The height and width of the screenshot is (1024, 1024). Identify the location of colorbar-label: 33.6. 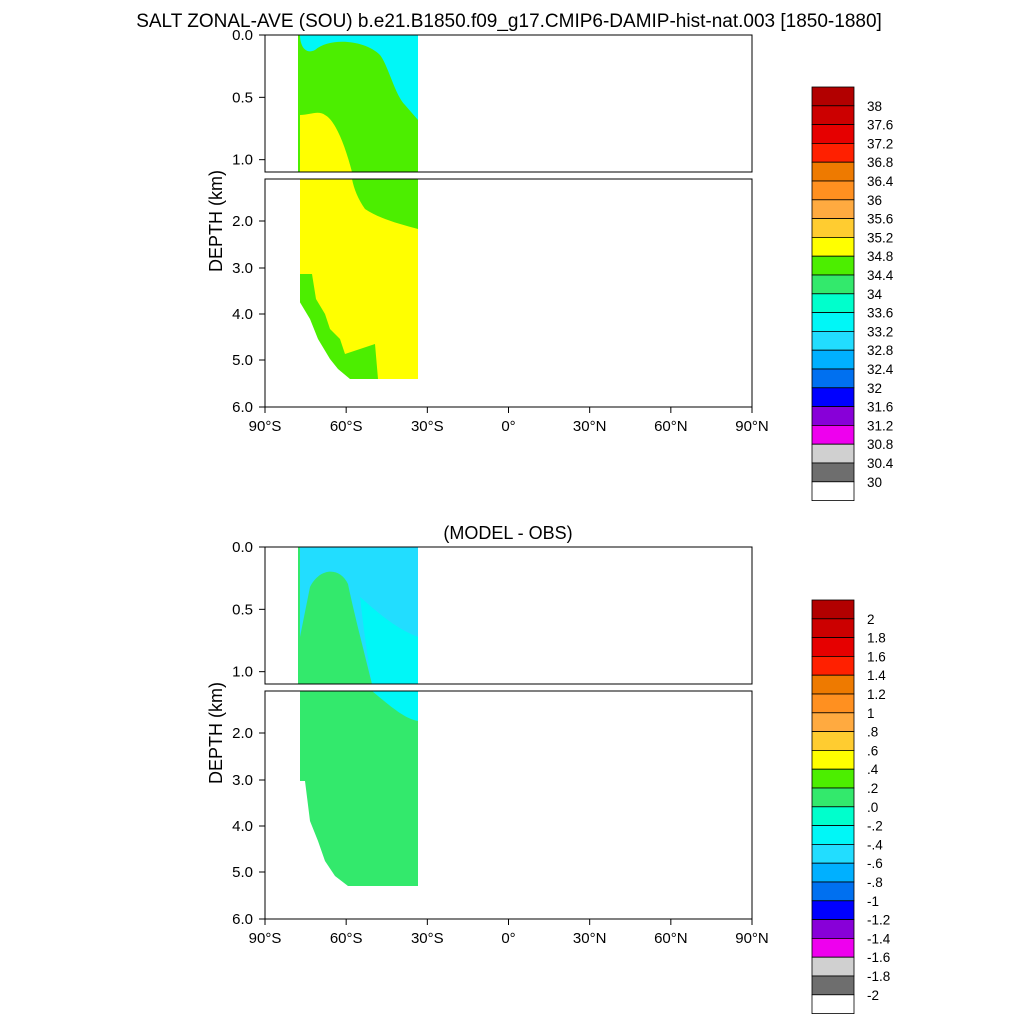
(880, 313).